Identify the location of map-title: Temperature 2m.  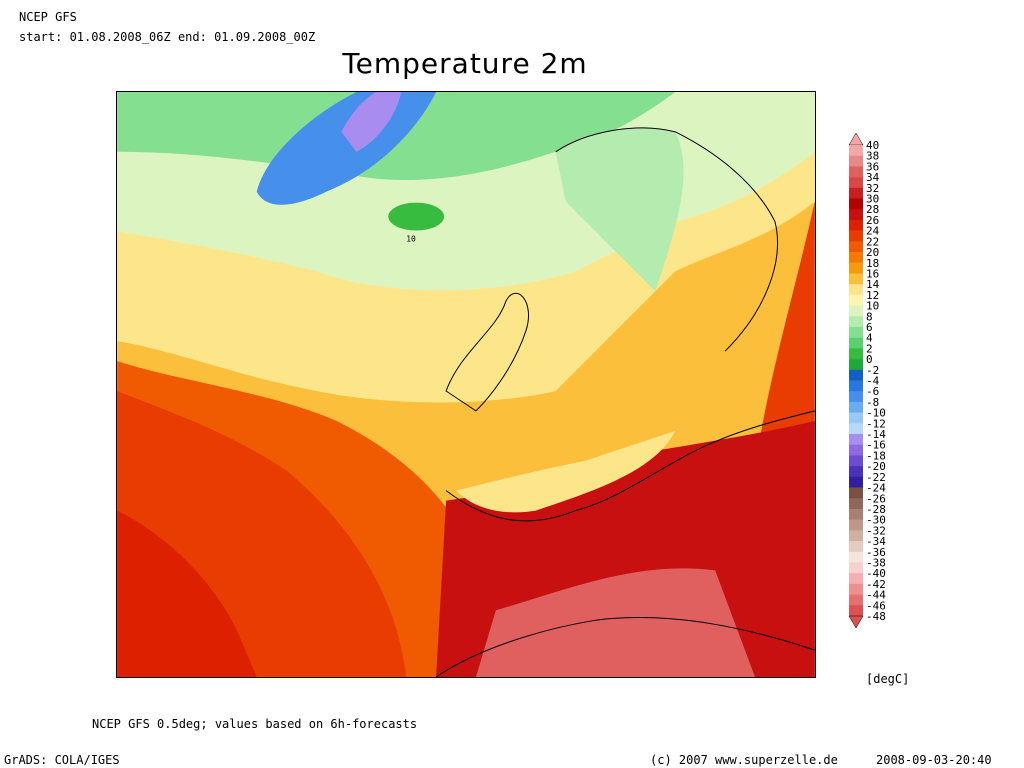
(465, 63).